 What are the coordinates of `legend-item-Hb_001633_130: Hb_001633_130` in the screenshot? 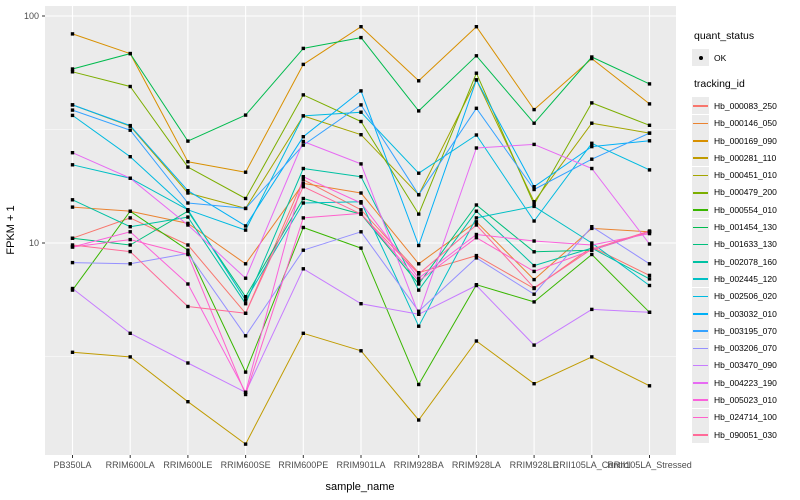 It's located at (746, 244).